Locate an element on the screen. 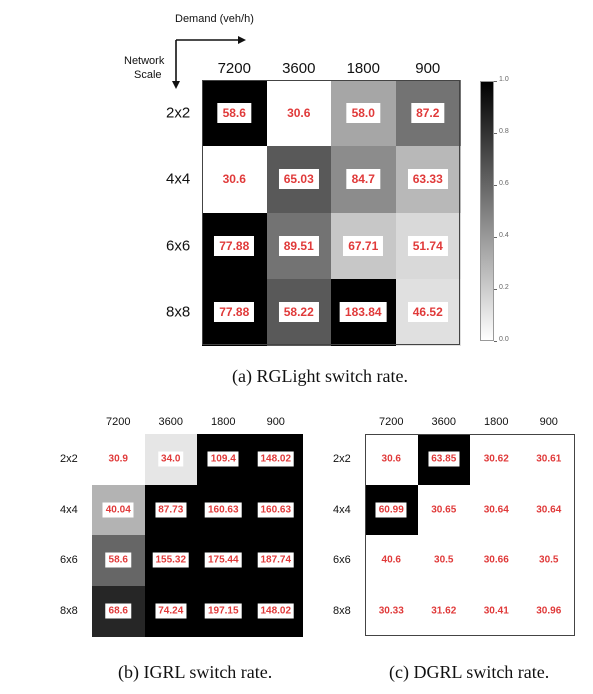  cell-value-label: 67.71 is located at coordinates (363, 245).